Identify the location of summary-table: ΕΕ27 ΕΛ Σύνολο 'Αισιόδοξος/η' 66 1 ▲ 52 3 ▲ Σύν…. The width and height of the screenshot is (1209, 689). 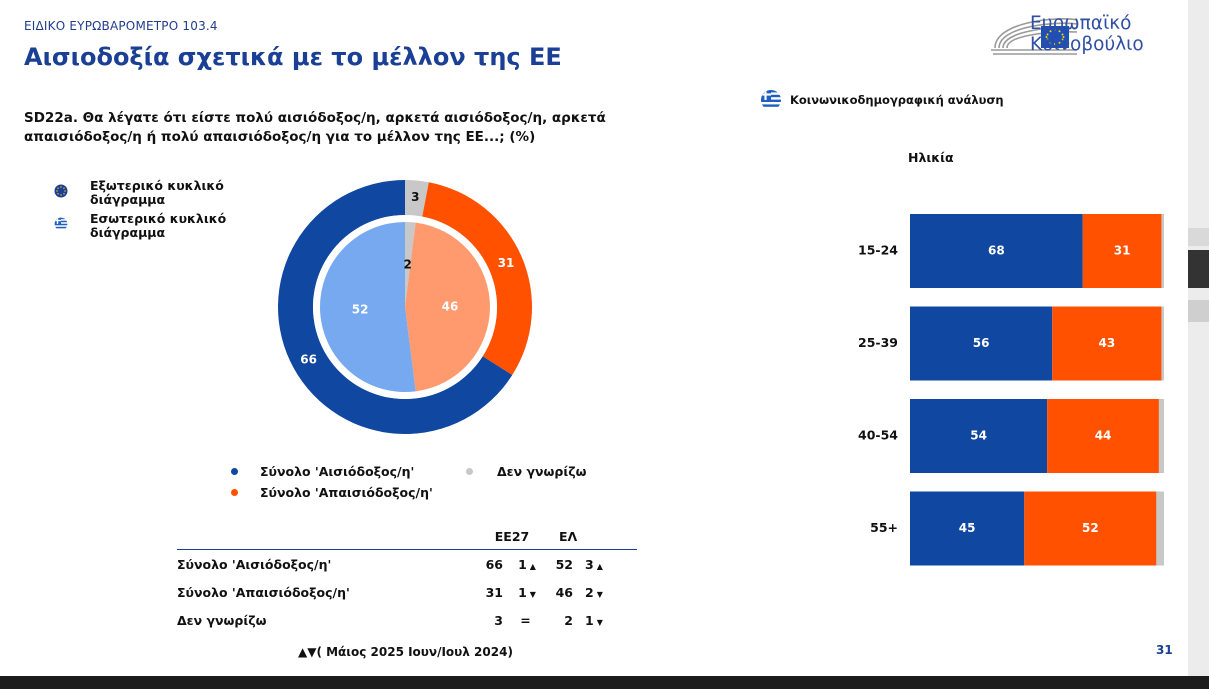
(407, 581).